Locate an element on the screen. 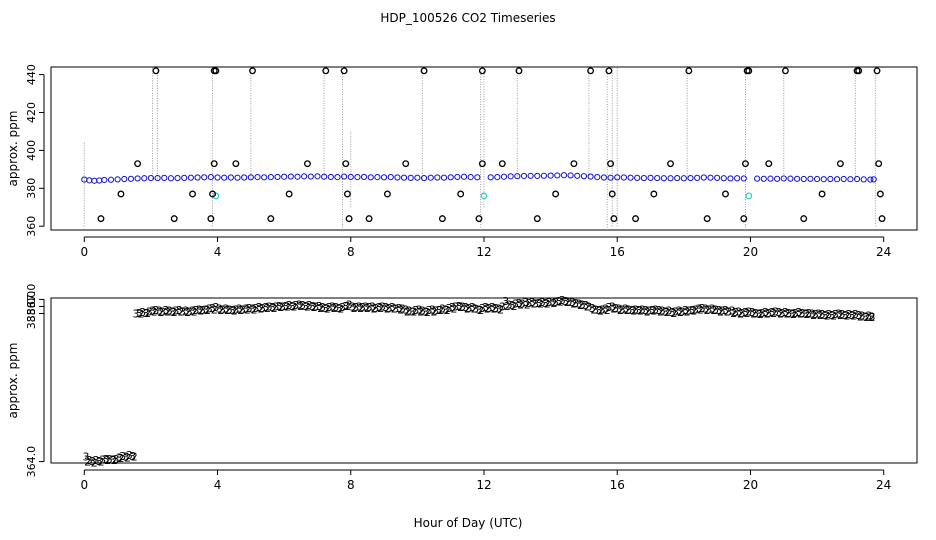 The height and width of the screenshot is (540, 936). x-tick-label: 16 is located at coordinates (617, 252).